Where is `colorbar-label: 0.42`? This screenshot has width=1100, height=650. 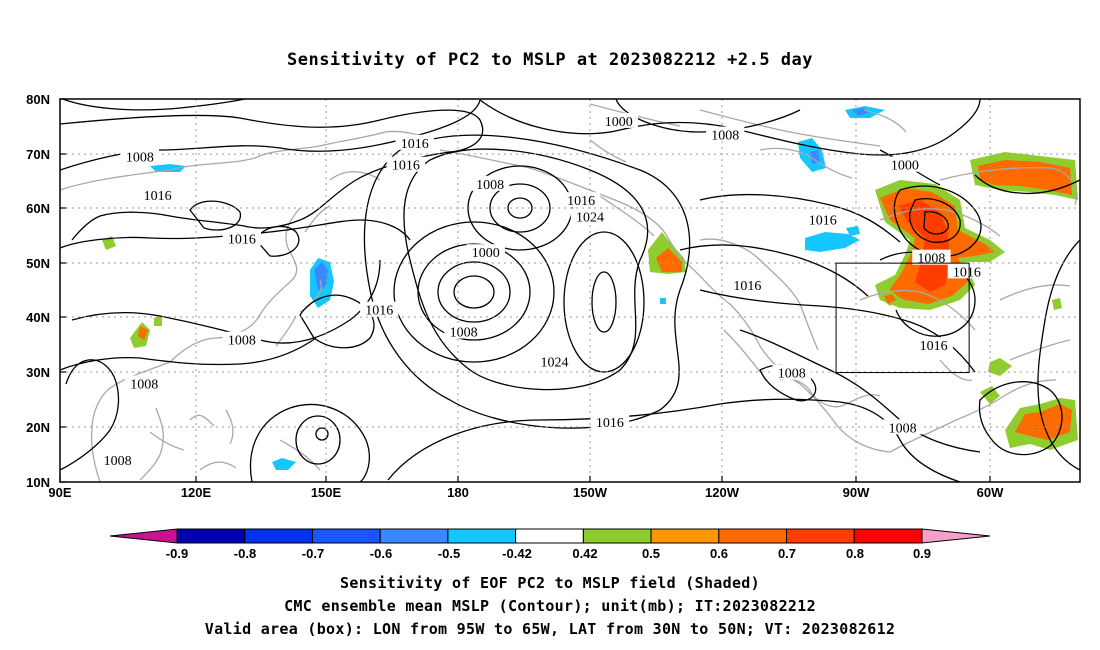
colorbar-label: 0.42 is located at coordinates (584, 553).